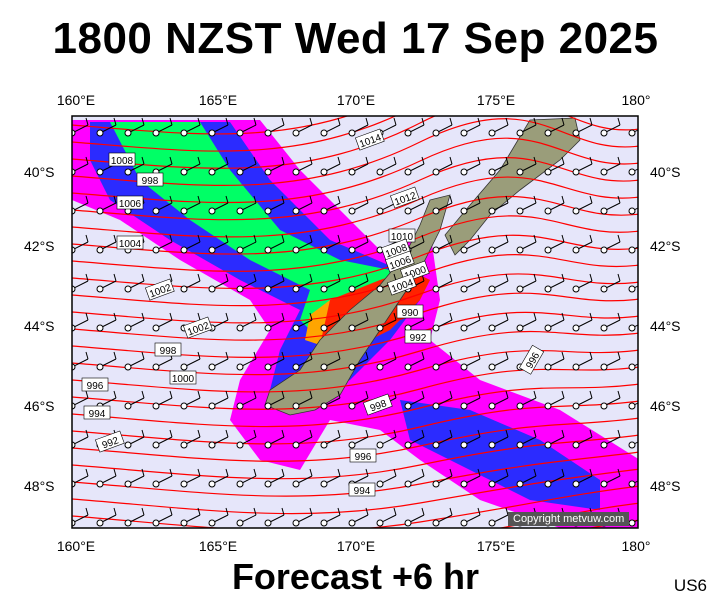 This screenshot has height=600, width=711. What do you see at coordinates (355, 38) in the screenshot?
I see `page-title: 1800 NZST Wed 17 Sep 2025` at bounding box center [355, 38].